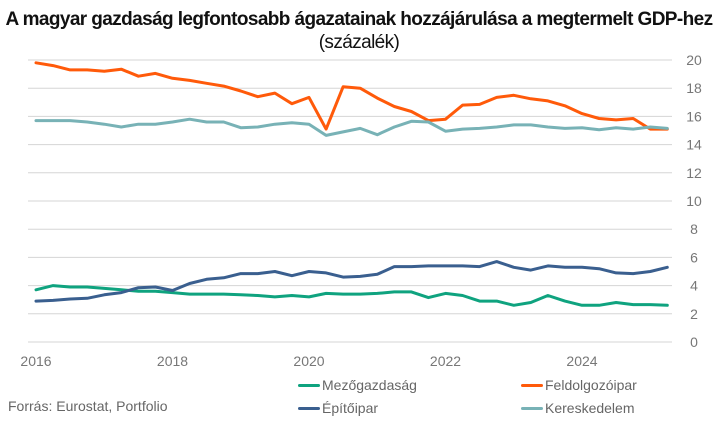  What do you see at coordinates (694, 342) in the screenshot?
I see `y-tick-label: 0` at bounding box center [694, 342].